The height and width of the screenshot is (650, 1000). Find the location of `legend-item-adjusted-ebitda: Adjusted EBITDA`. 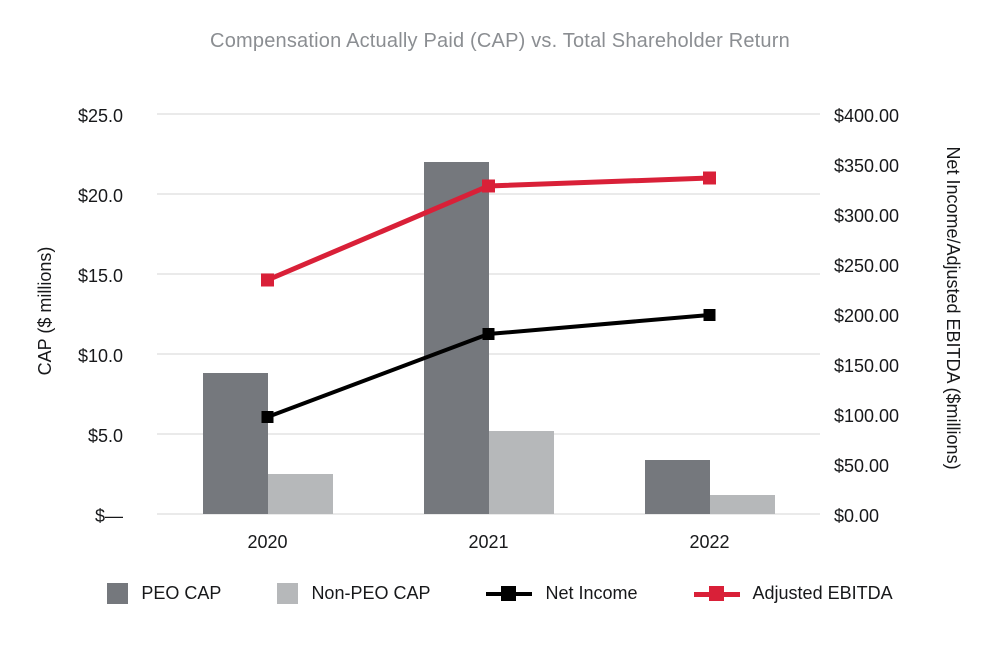

legend-item-adjusted-ebitda: Adjusted EBITDA is located at coordinates (793, 593).